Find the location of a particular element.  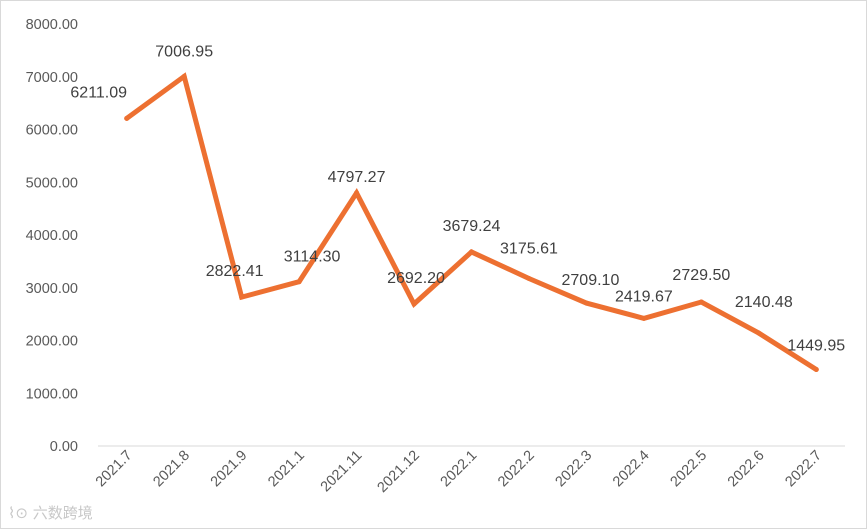

x-tick-label: 2022.4 is located at coordinates (631, 469).